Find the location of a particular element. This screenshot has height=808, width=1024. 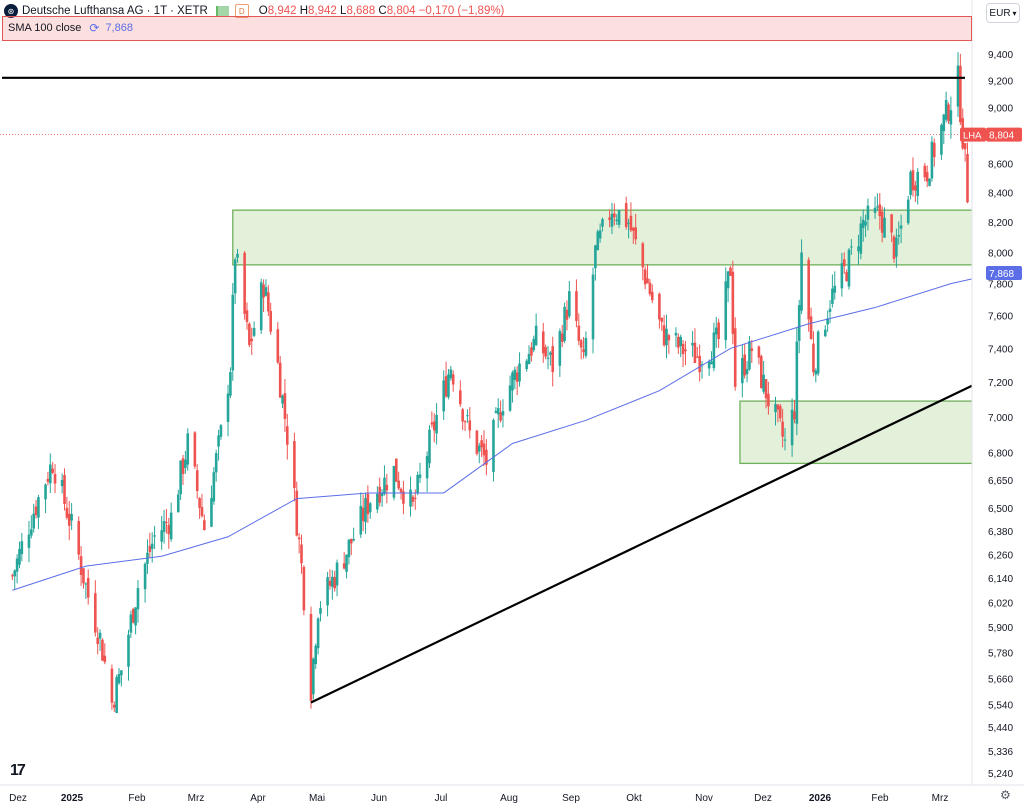

x-tick-label: 2026 is located at coordinates (820, 798).